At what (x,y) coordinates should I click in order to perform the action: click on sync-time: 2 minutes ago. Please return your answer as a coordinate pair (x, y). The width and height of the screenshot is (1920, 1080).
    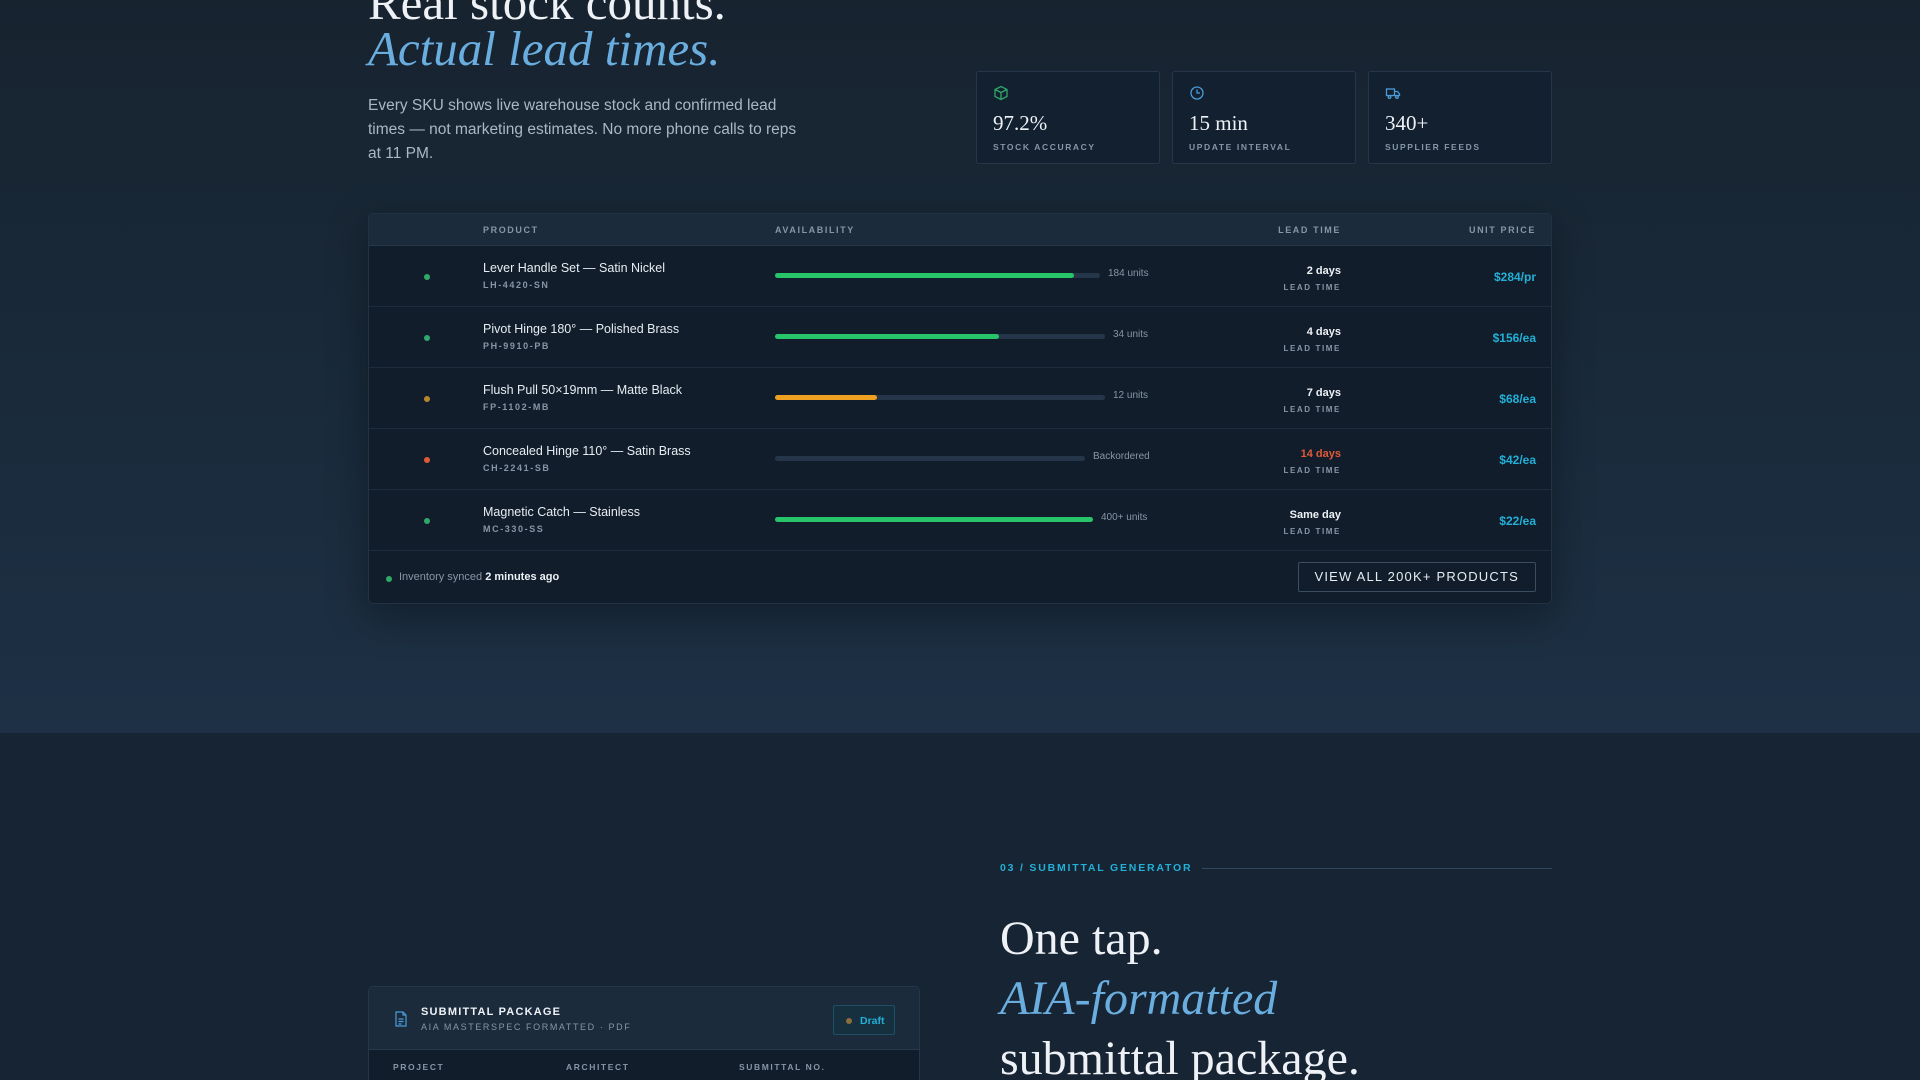
    Looking at the image, I should click on (522, 577).